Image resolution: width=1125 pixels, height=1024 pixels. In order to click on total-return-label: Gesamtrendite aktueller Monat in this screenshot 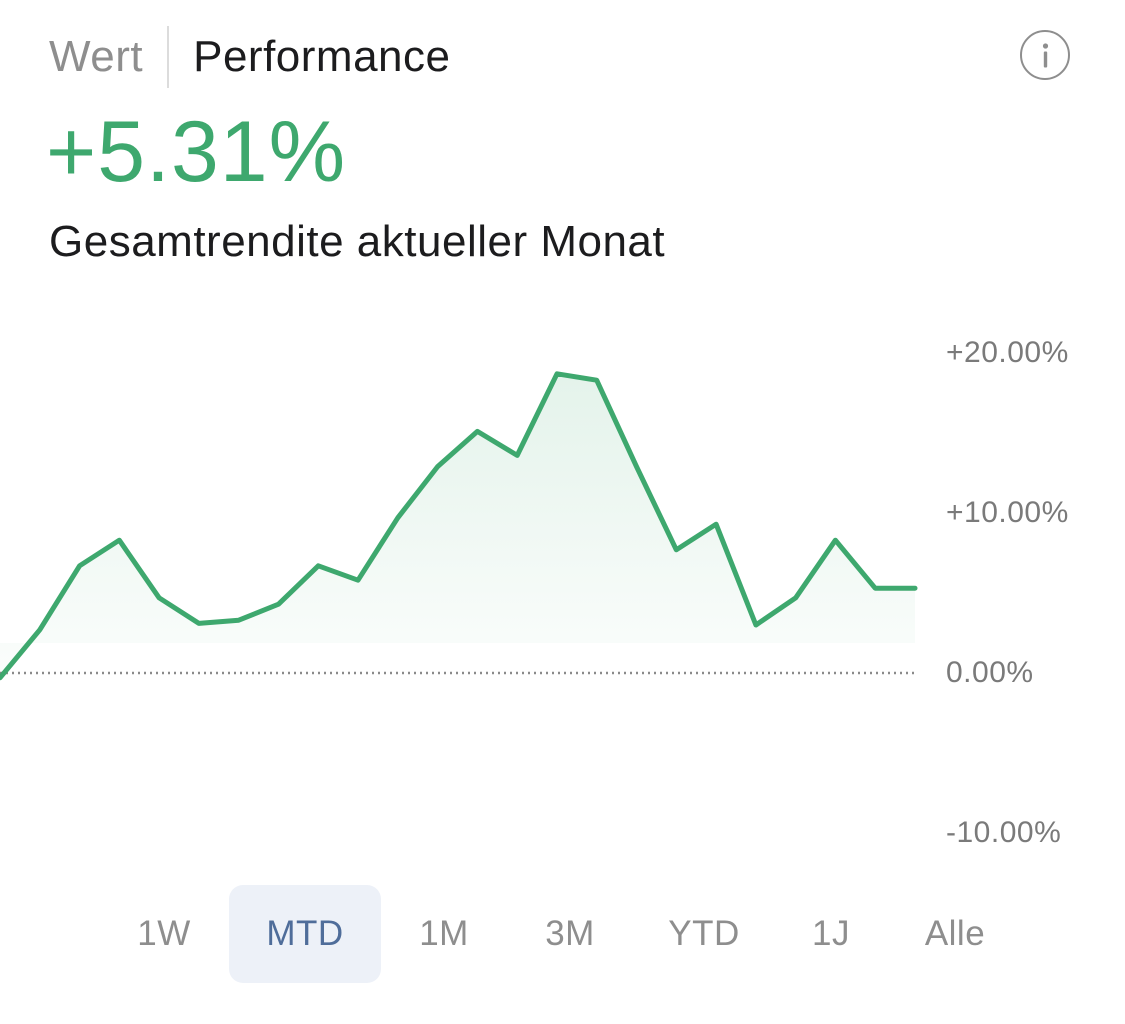, I will do `click(357, 241)`.